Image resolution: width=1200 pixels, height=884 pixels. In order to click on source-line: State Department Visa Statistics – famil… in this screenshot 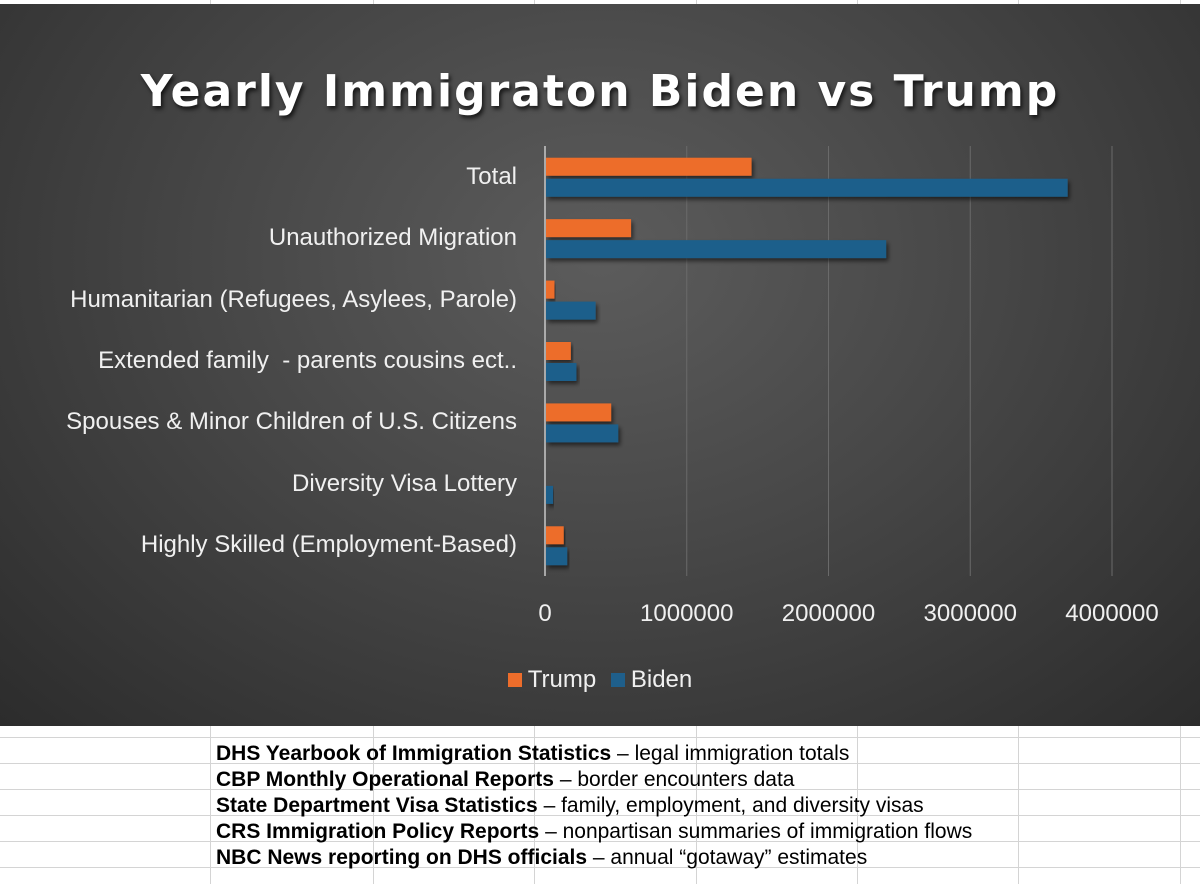, I will do `click(594, 806)`.